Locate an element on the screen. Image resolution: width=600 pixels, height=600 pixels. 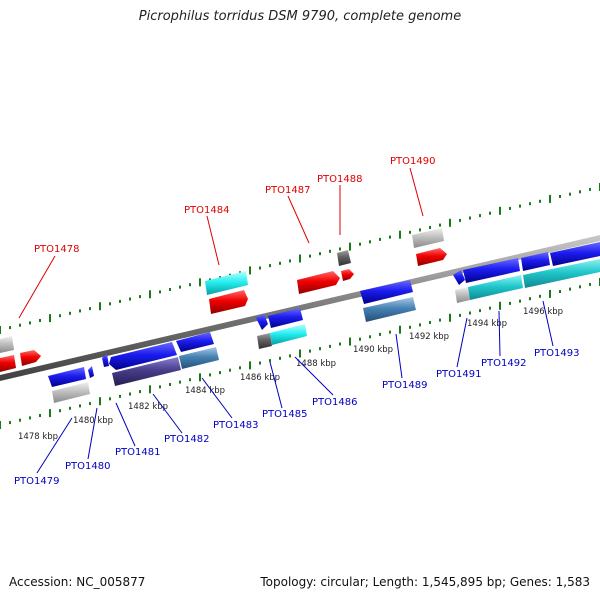
gene-label: PTO1484 is located at coordinates (206, 210).